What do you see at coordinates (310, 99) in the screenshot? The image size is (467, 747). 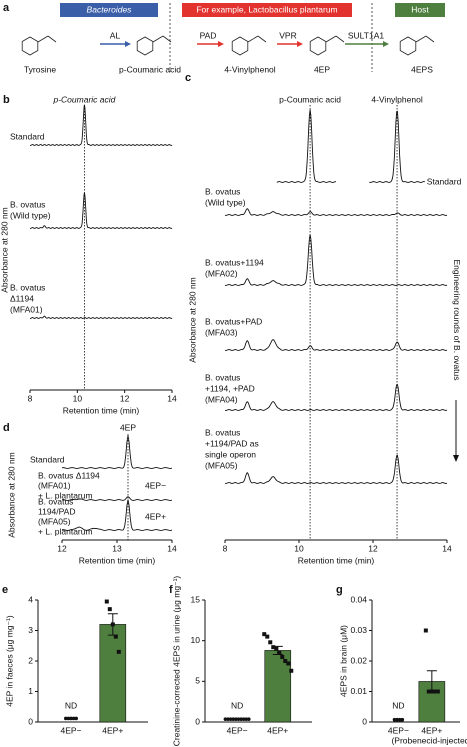 I see `peak-label: p-Coumaric acid` at bounding box center [310, 99].